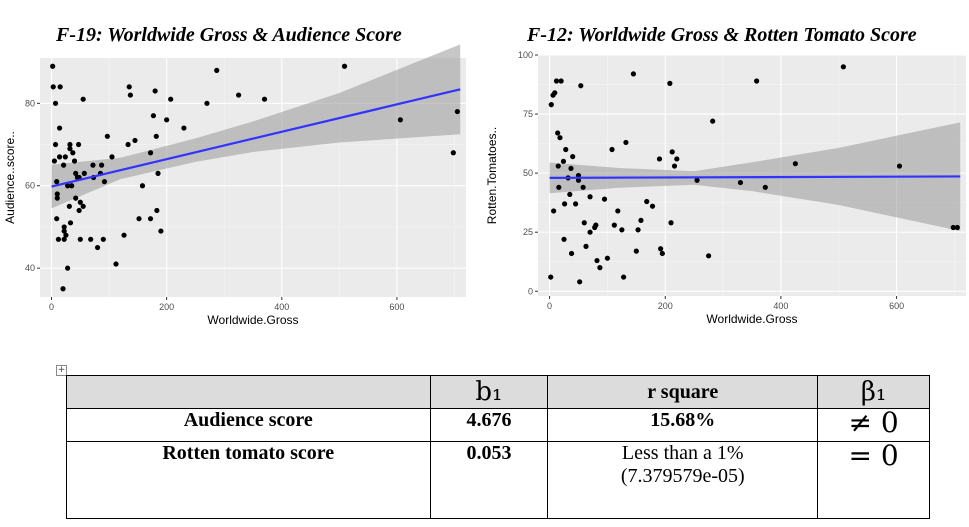  Describe the element at coordinates (30, 186) in the screenshot. I see `y-tick-label: 60` at that location.